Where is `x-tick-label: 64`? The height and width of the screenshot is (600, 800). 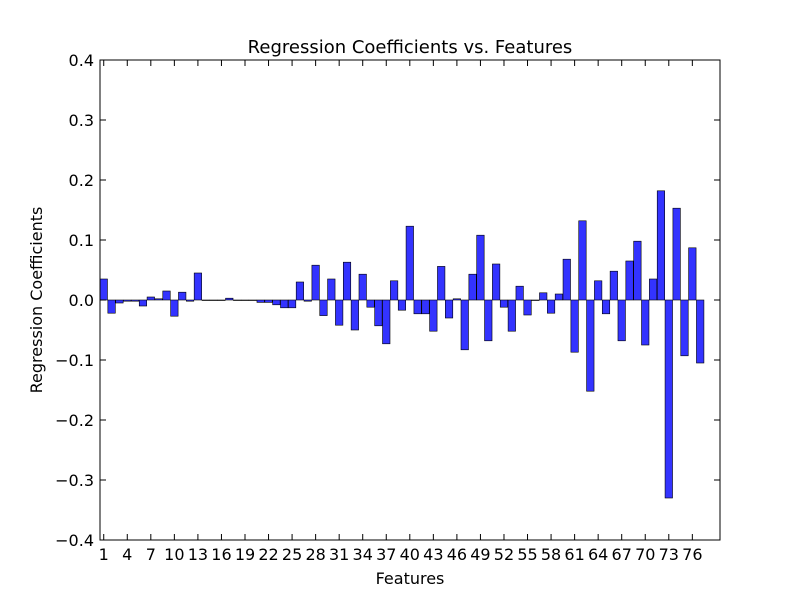 x-tick-label: 64 is located at coordinates (598, 554).